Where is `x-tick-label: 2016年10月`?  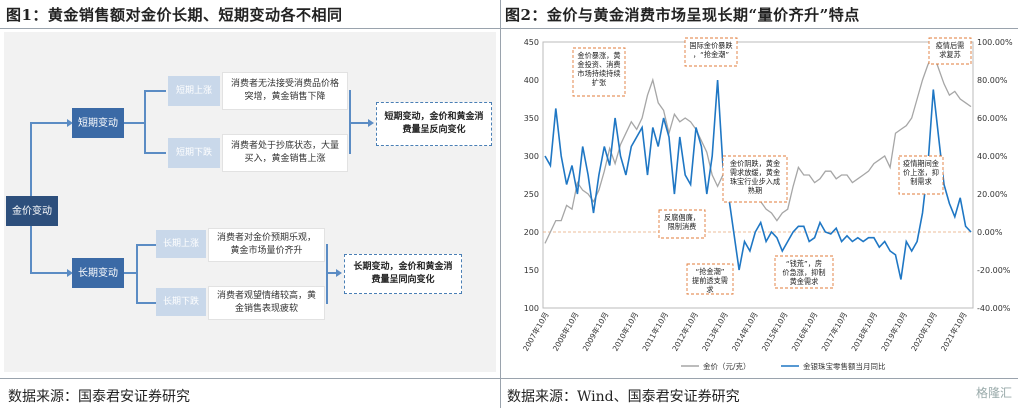 x-tick-label: 2016年10月 is located at coordinates (804, 331).